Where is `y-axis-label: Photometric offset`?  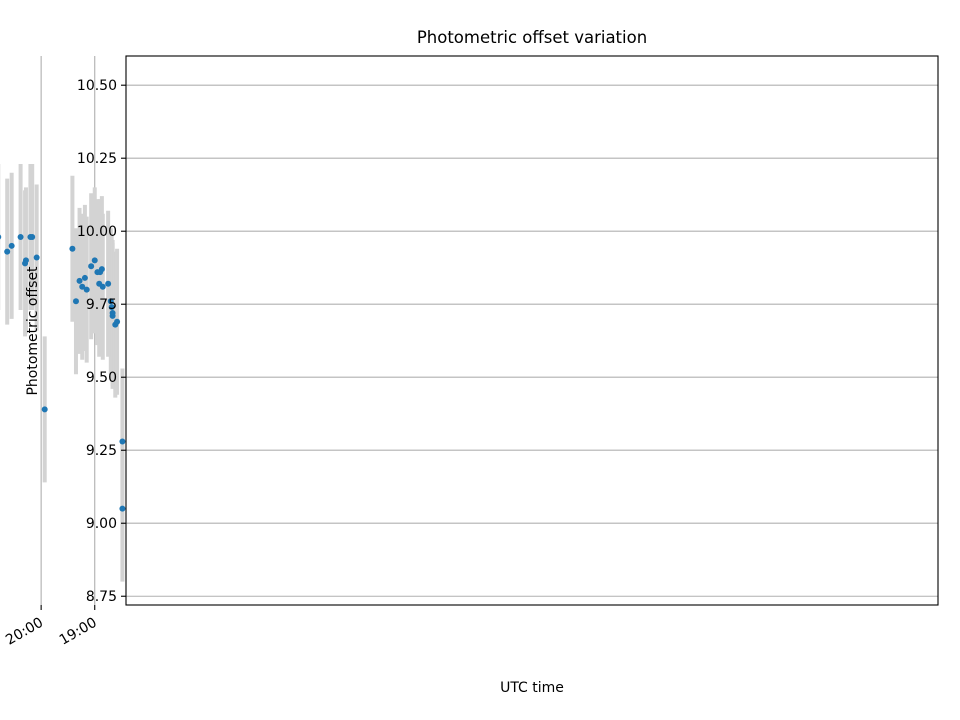
y-axis-label: Photometric offset is located at coordinates (33, 331).